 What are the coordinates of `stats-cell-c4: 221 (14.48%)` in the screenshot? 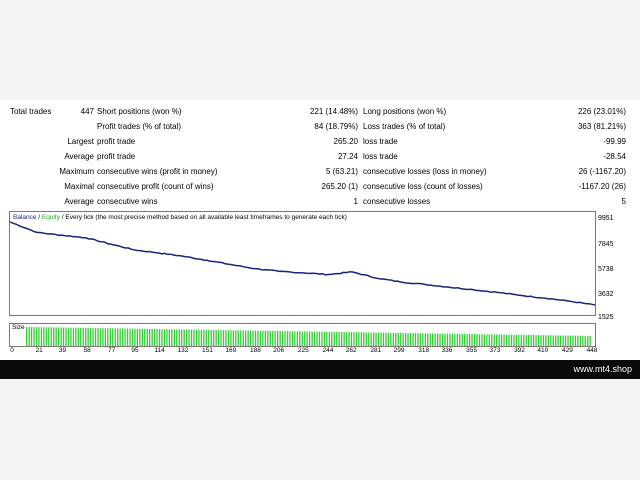 It's located at (333, 111).